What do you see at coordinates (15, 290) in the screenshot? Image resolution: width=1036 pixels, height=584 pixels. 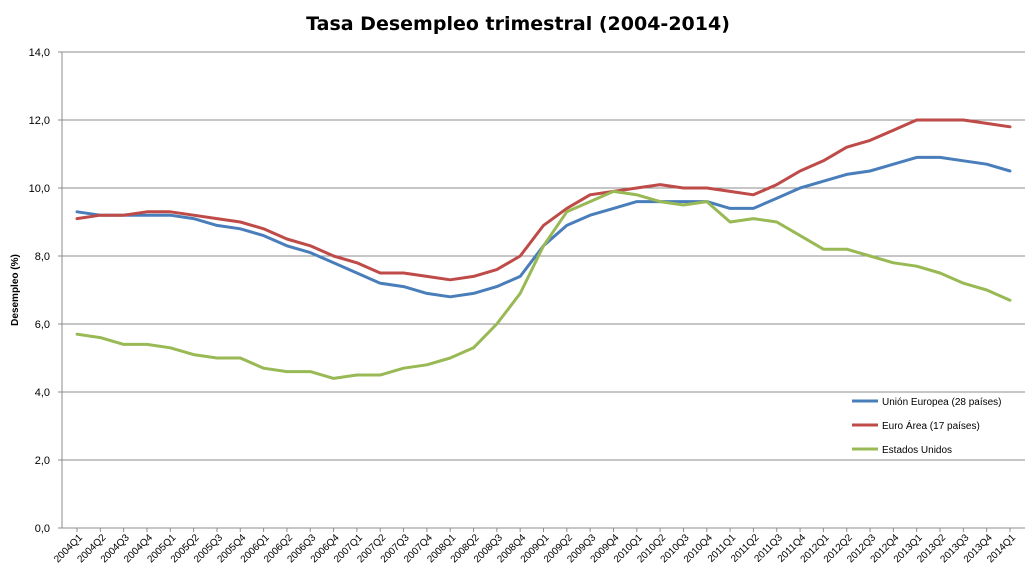 I see `y-axis-label: Desempleo (%)` at bounding box center [15, 290].